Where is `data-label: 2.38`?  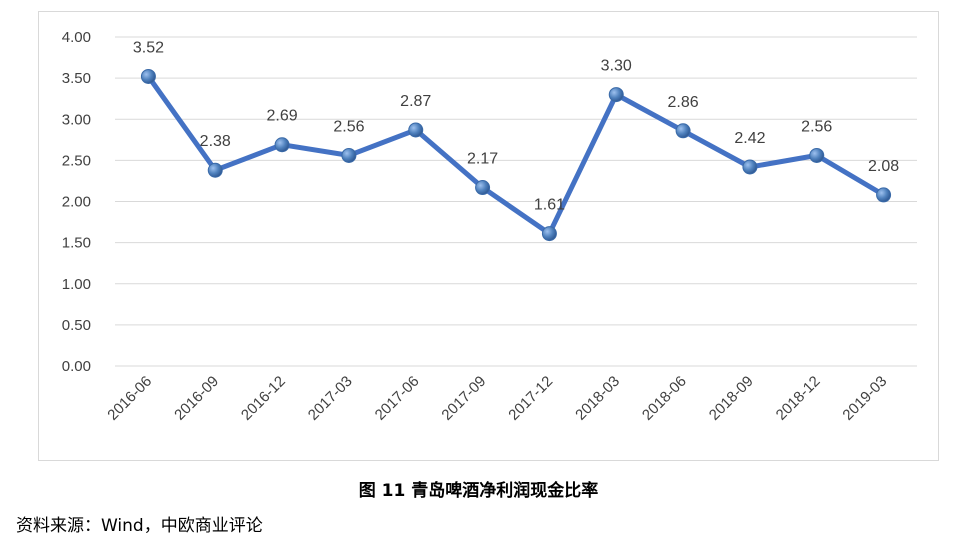 data-label: 2.38 is located at coordinates (215, 141).